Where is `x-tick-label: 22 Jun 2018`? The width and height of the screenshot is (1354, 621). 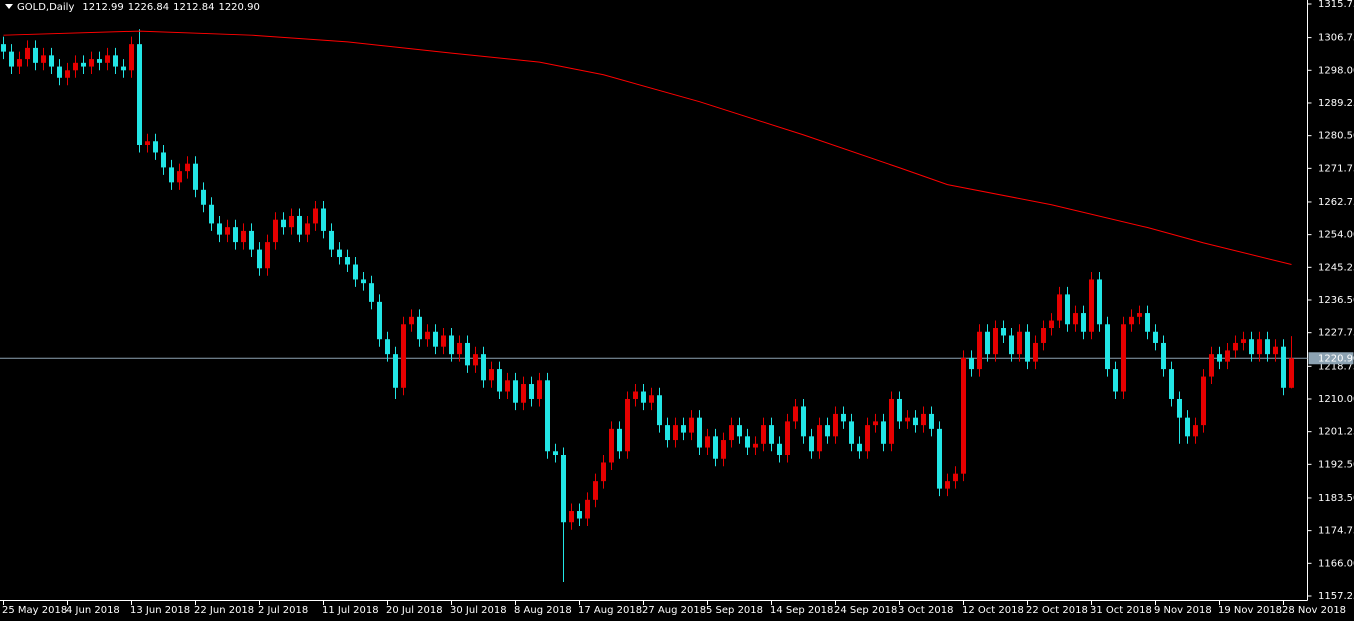
x-tick-label: 22 Jun 2018 is located at coordinates (224, 610).